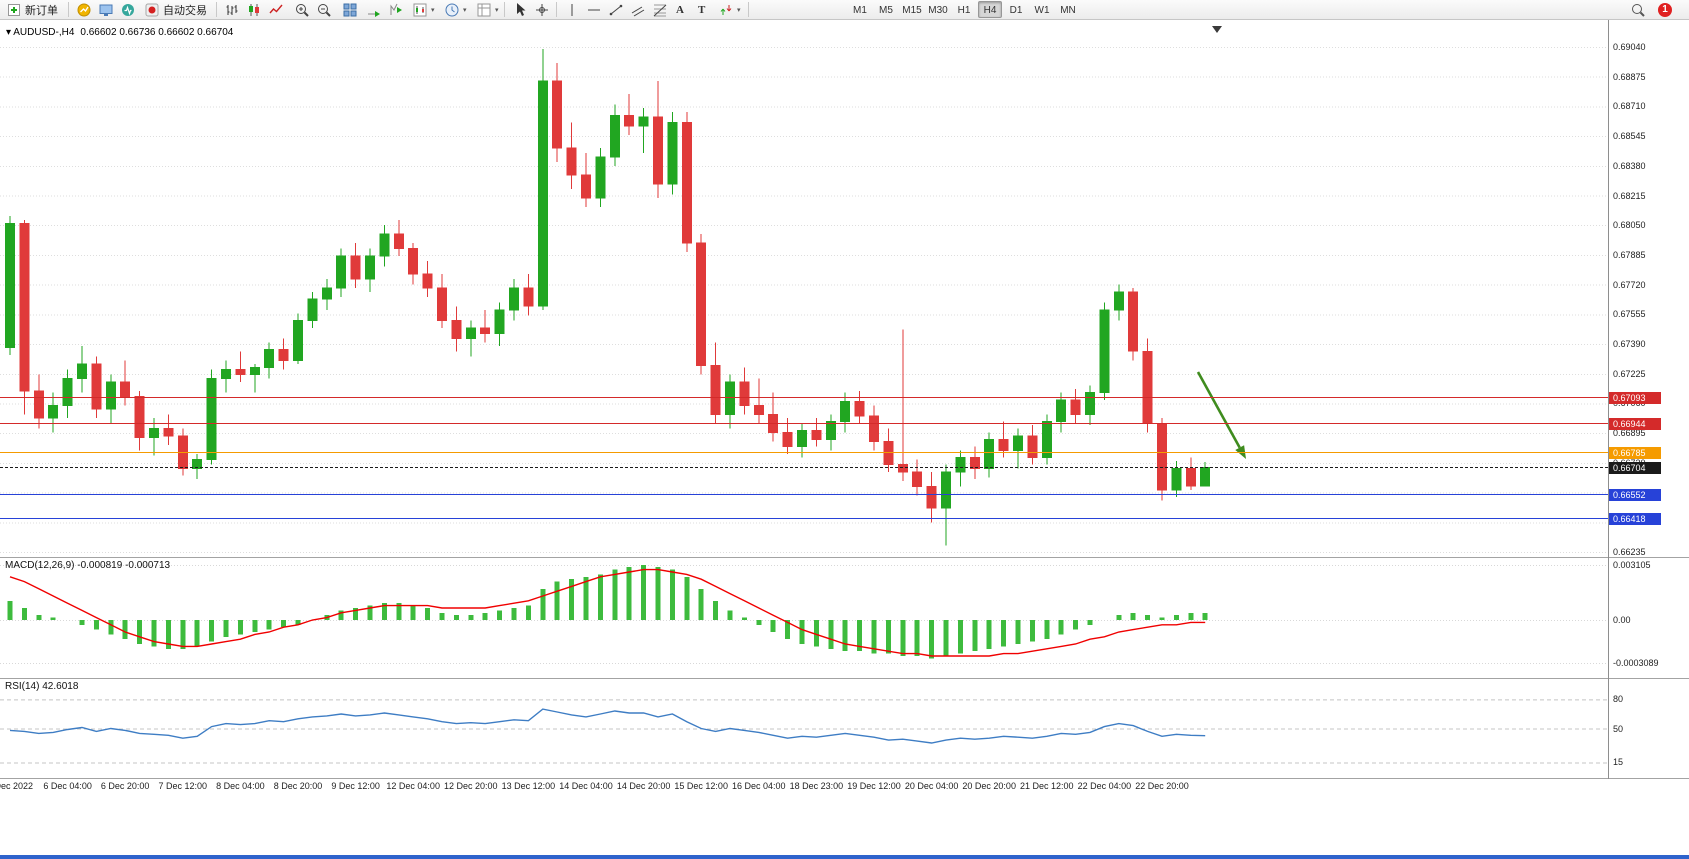 The height and width of the screenshot is (859, 1689). I want to click on price-axis-label: 0.68380, so click(1629, 165).